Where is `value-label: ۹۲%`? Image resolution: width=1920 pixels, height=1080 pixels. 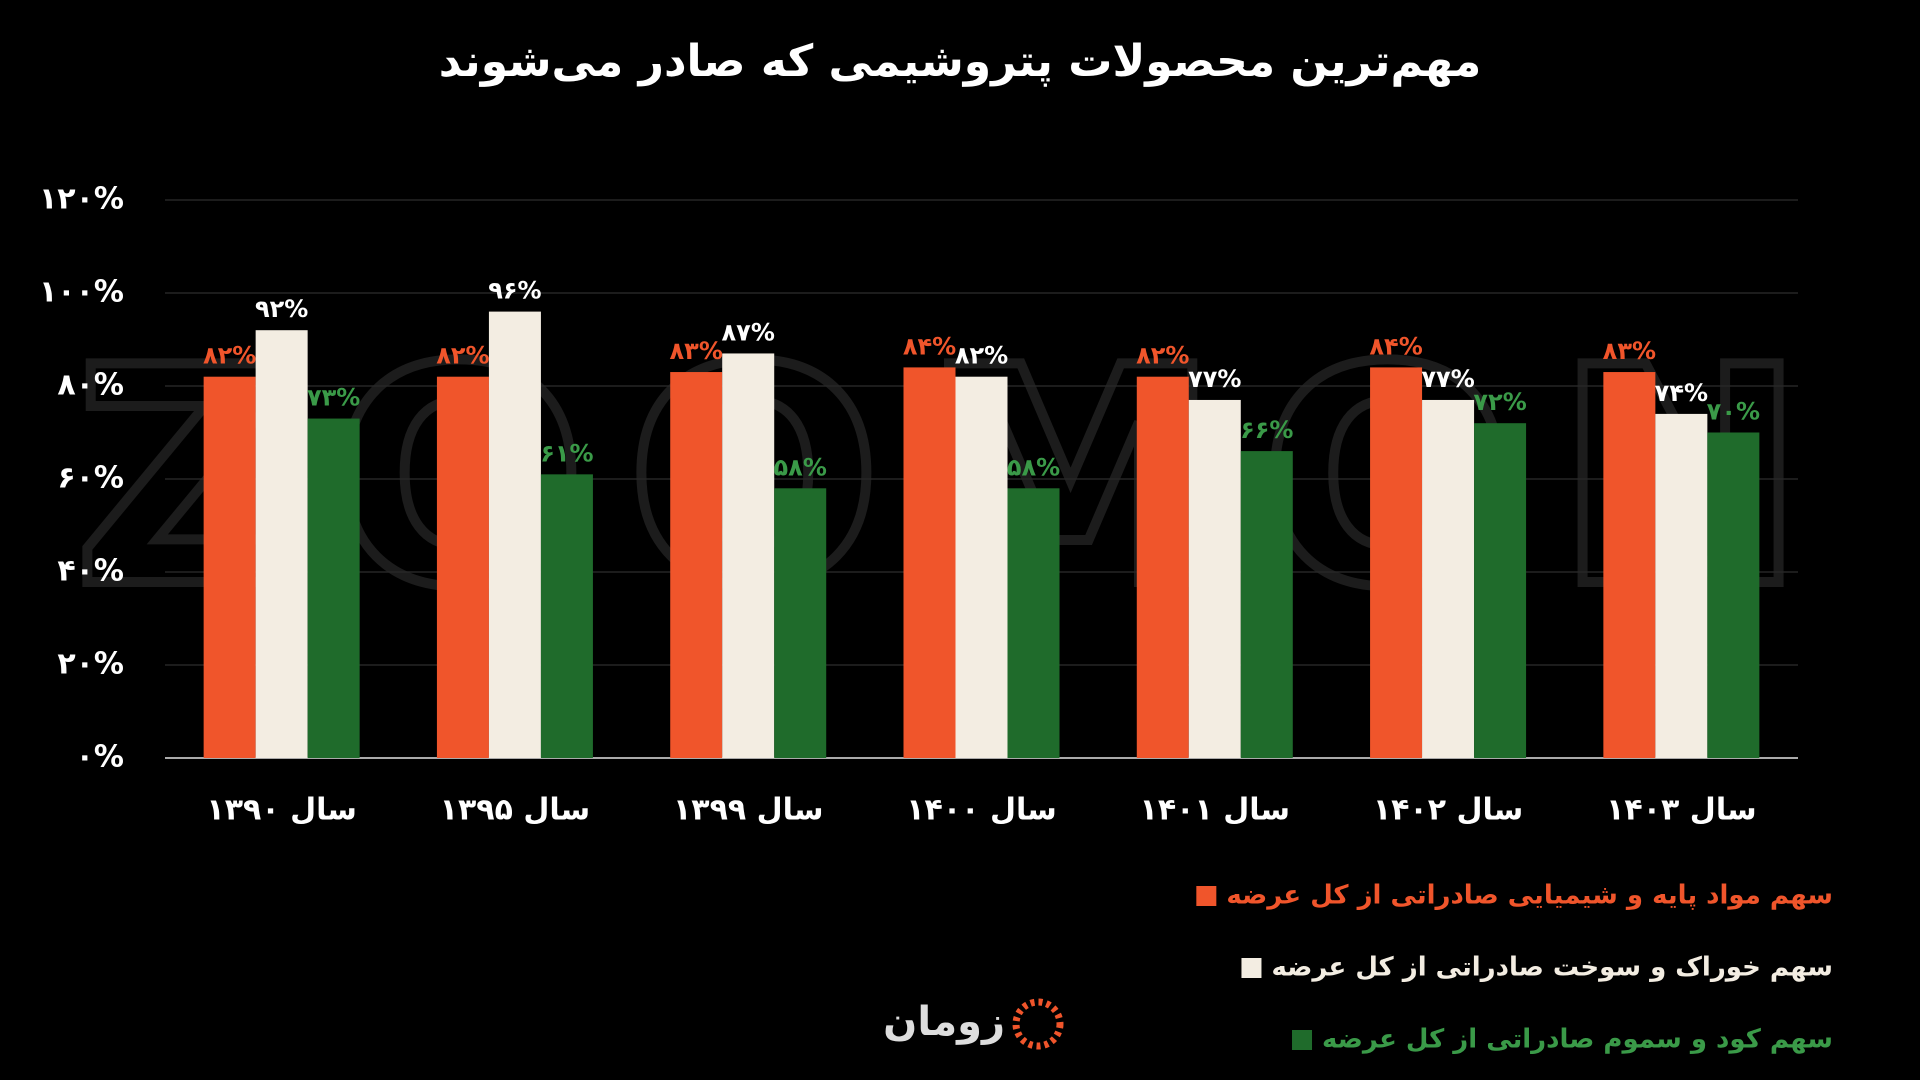
value-label: ۹۲% is located at coordinates (281, 309).